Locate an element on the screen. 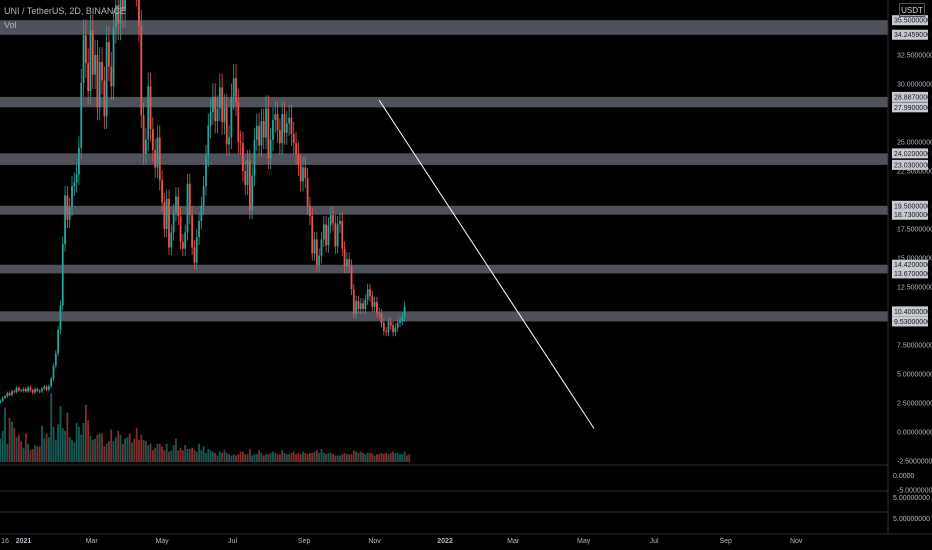 This screenshot has height=550, width=932. zone-bottom-label: 27.99000000 is located at coordinates (913, 108).